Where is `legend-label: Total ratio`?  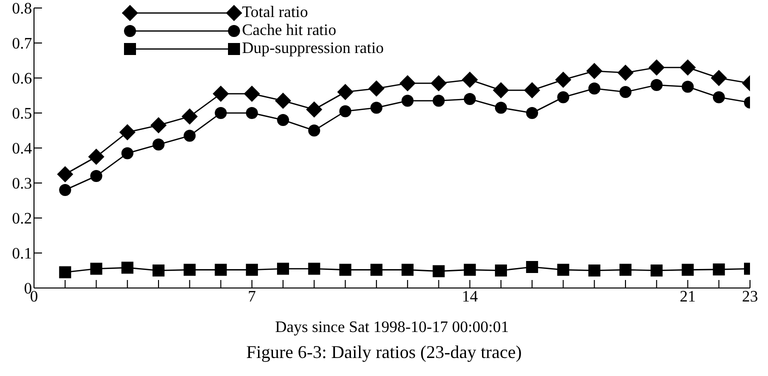 legend-label: Total ratio is located at coordinates (275, 13).